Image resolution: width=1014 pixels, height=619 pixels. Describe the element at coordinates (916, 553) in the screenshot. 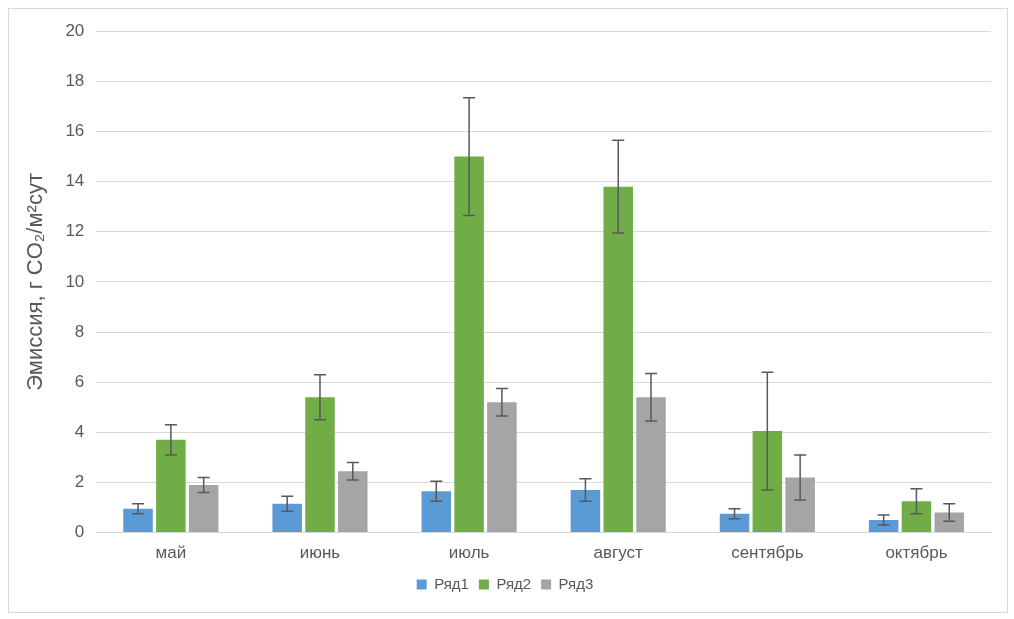

I see `x-tick-label: октябрь` at that location.